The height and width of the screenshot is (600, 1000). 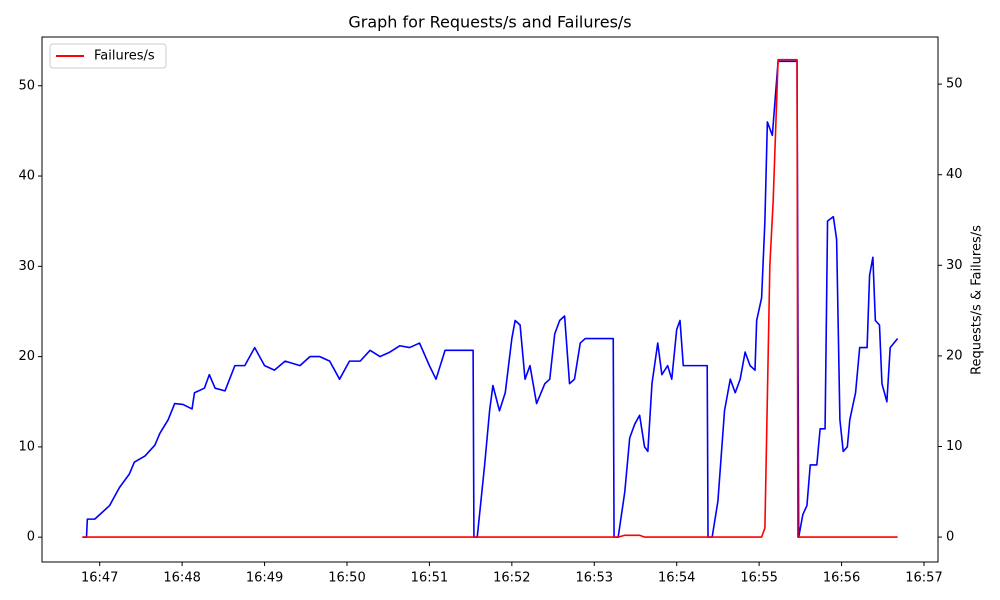 What do you see at coordinates (26, 356) in the screenshot?
I see `y-tick-label: 20` at bounding box center [26, 356].